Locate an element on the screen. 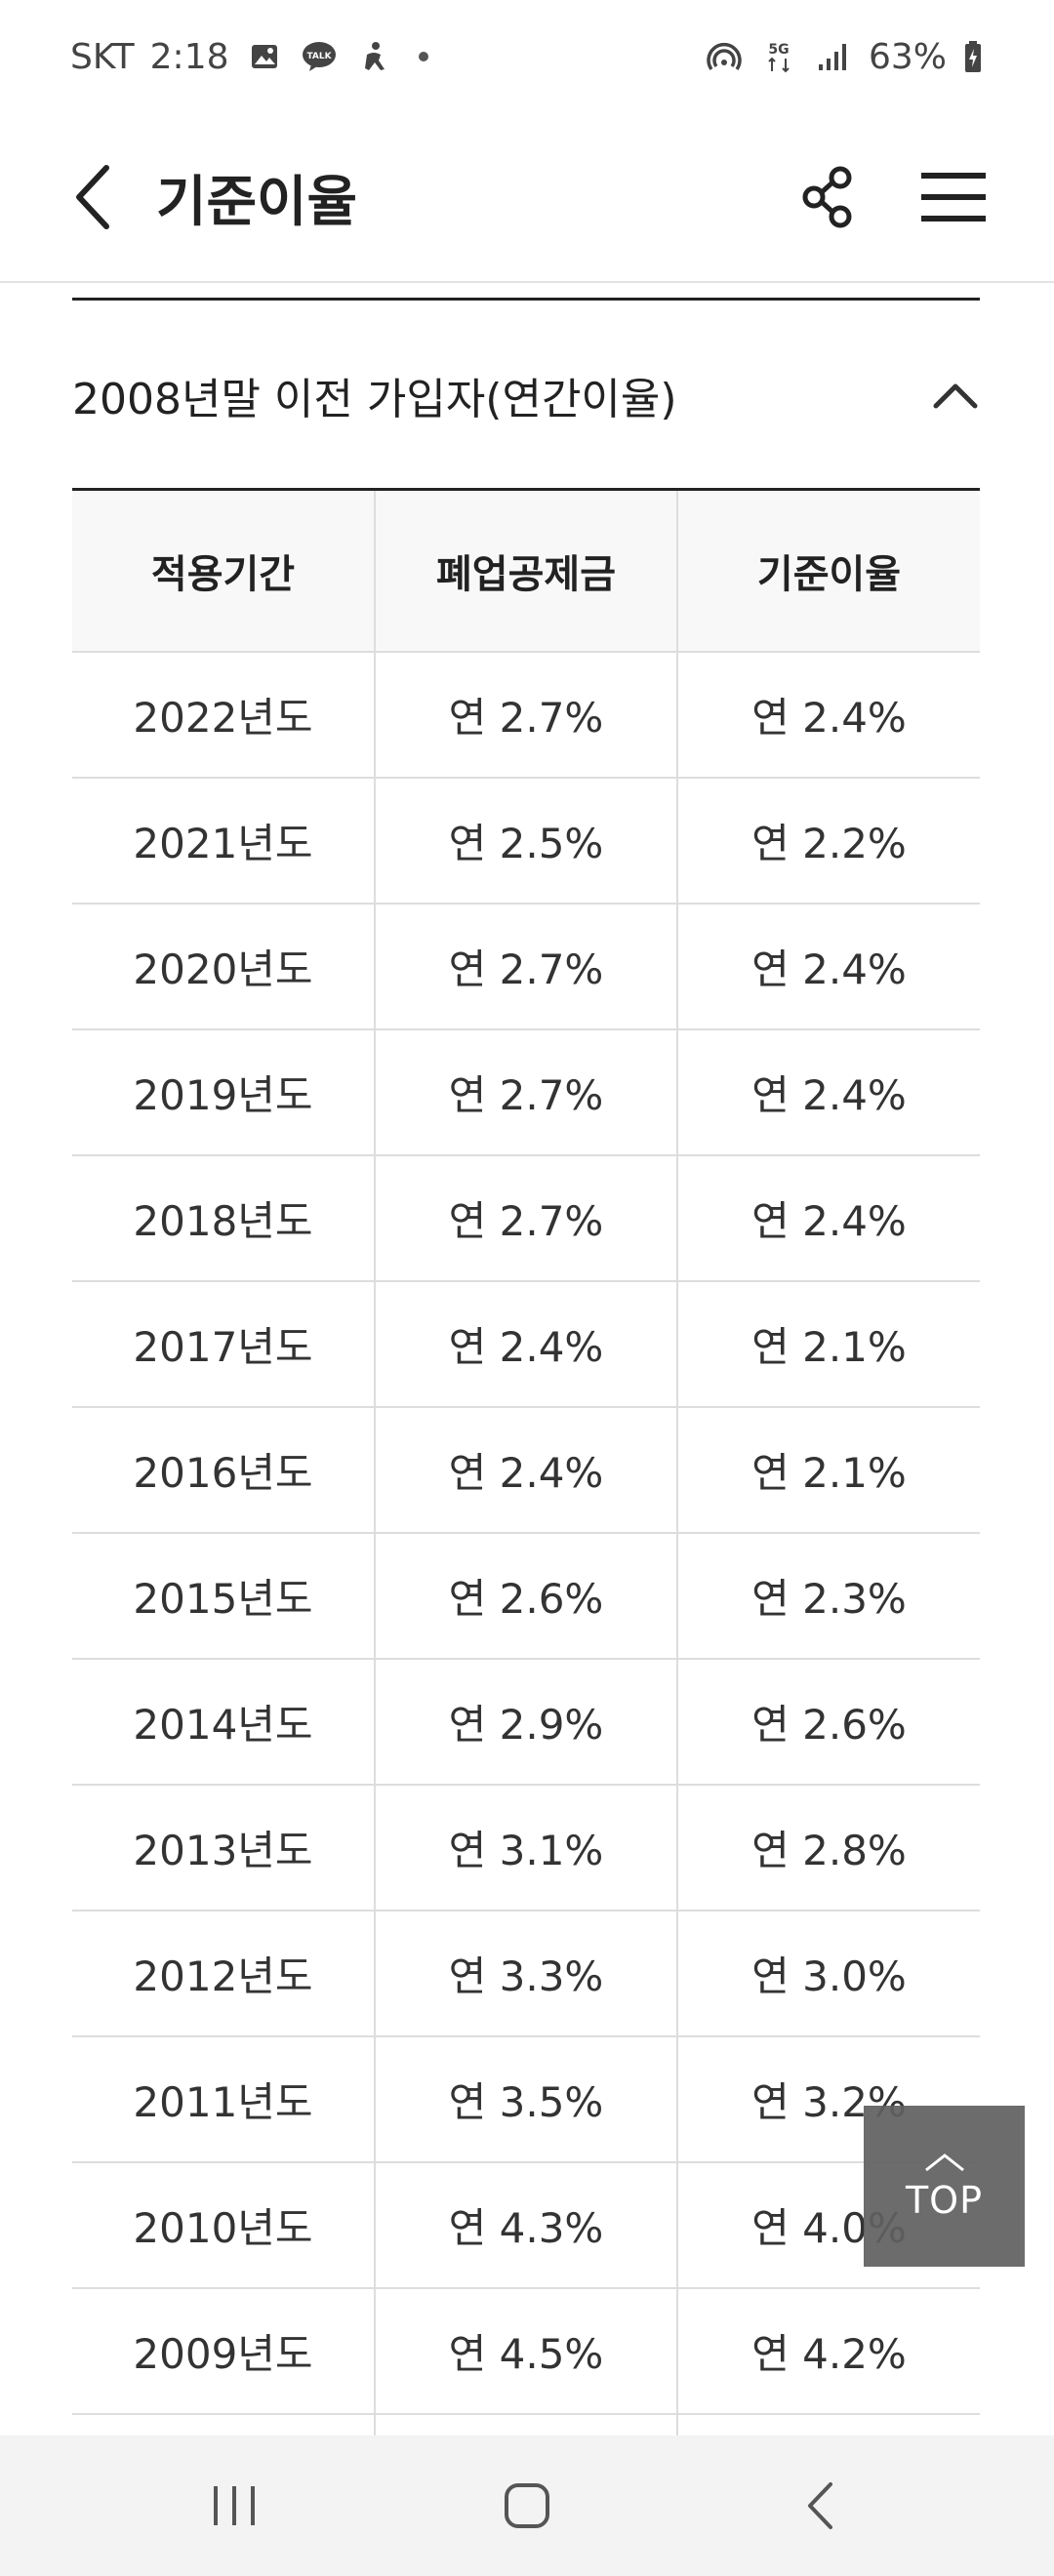 This screenshot has height=2576, width=1054. closure-benefit-cell: 연 3.1% is located at coordinates (526, 1848).